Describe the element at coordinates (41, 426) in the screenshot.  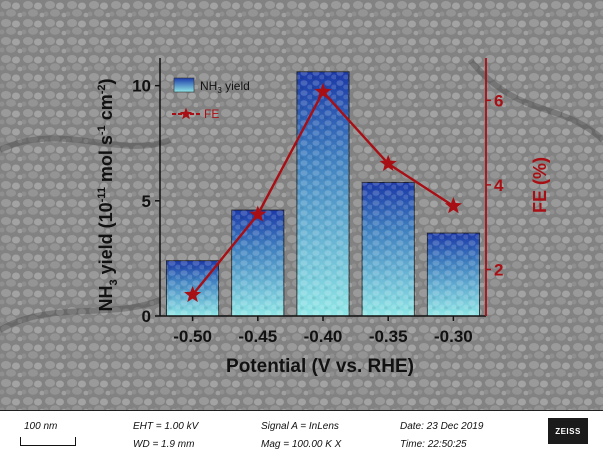
I see `scale-bar-label: 100 nm` at that location.